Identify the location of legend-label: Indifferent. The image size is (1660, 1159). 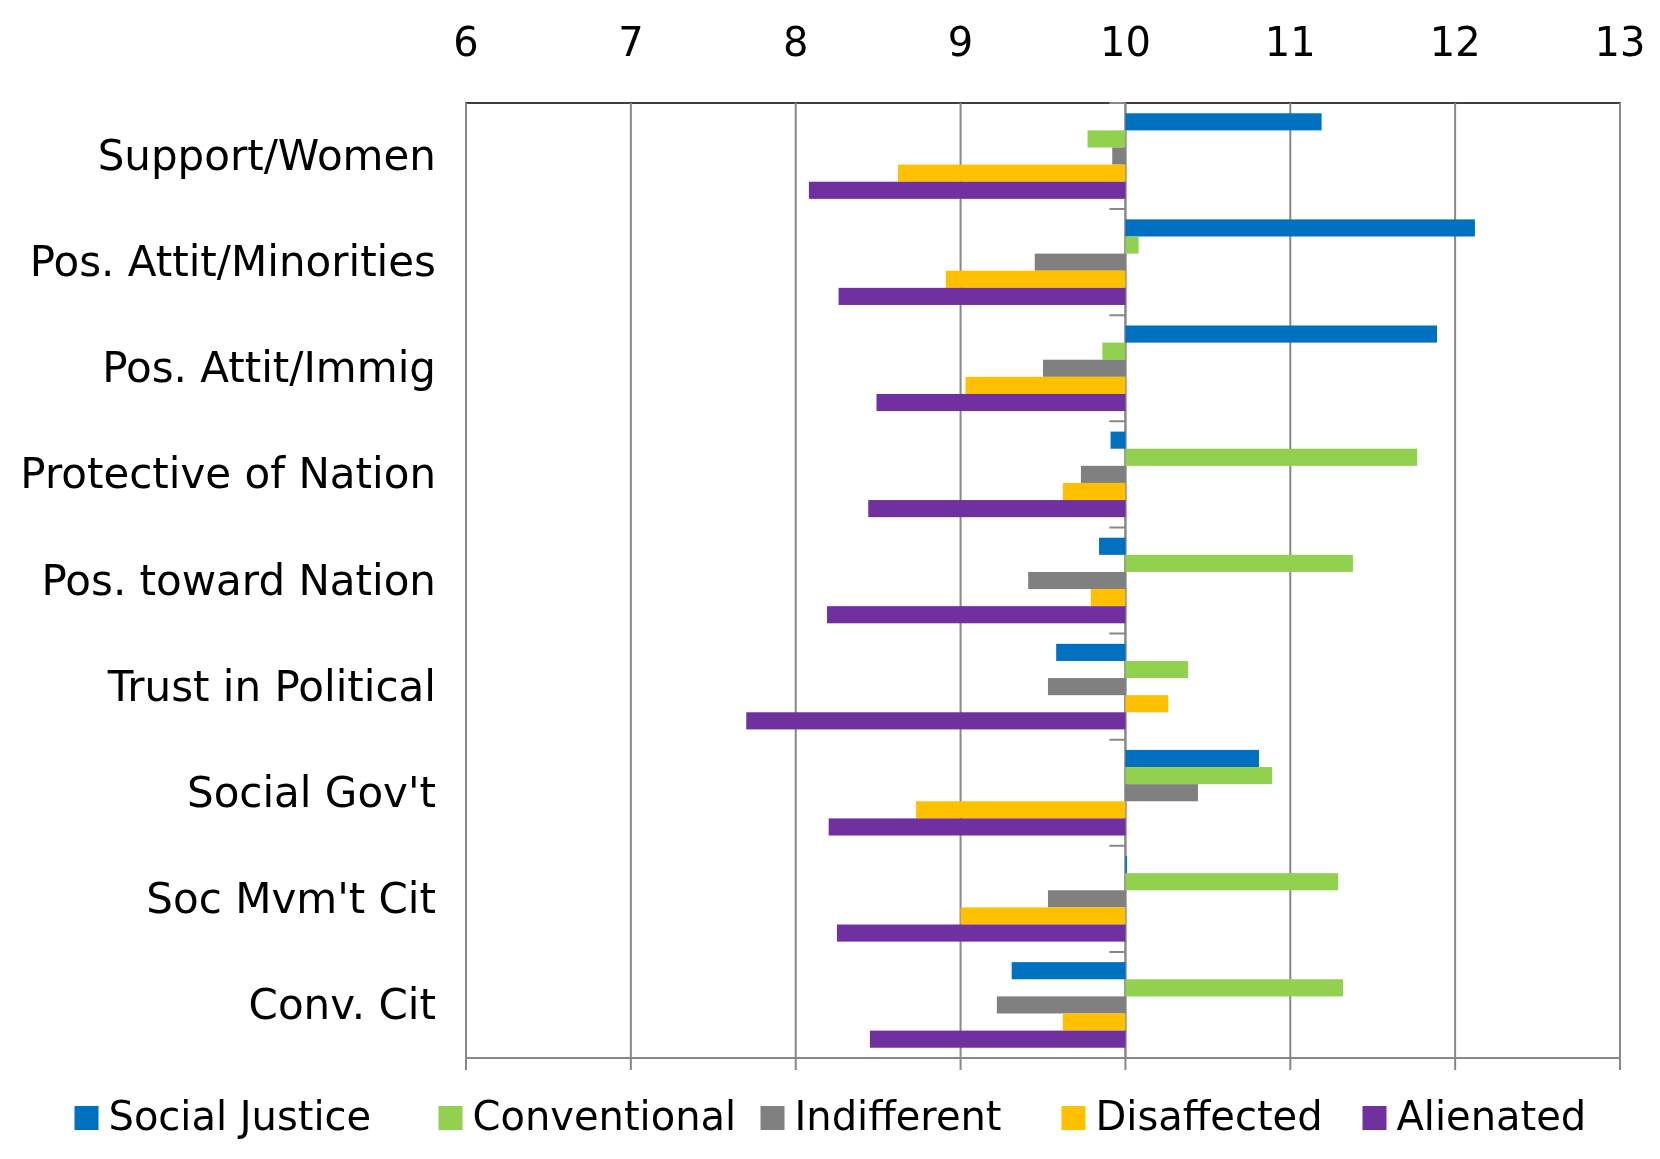
(898, 1116).